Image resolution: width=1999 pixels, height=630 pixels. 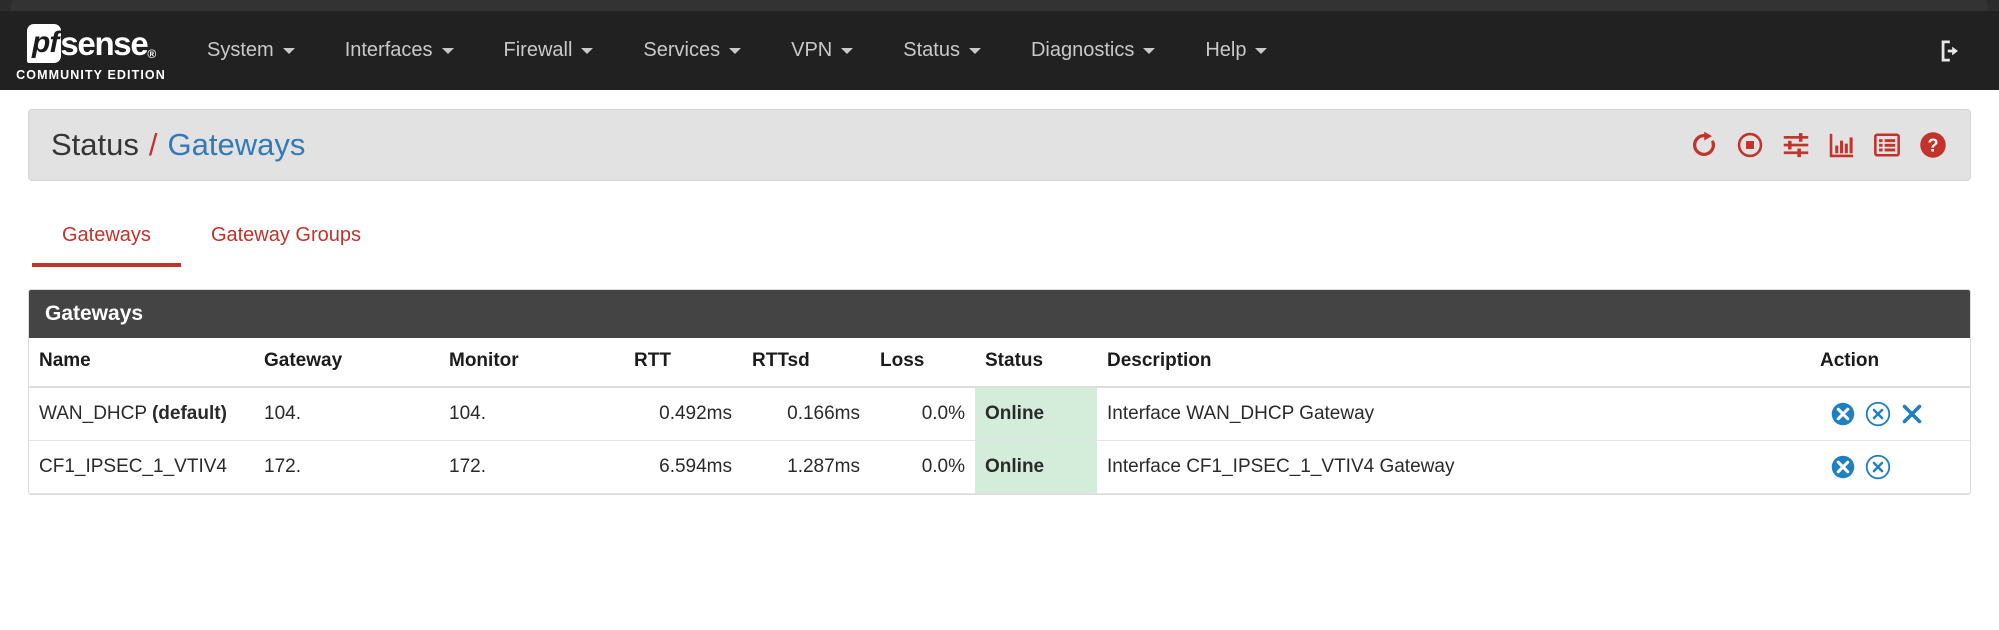 I want to click on monitor-address-wrap: 172., so click(x=531, y=467).